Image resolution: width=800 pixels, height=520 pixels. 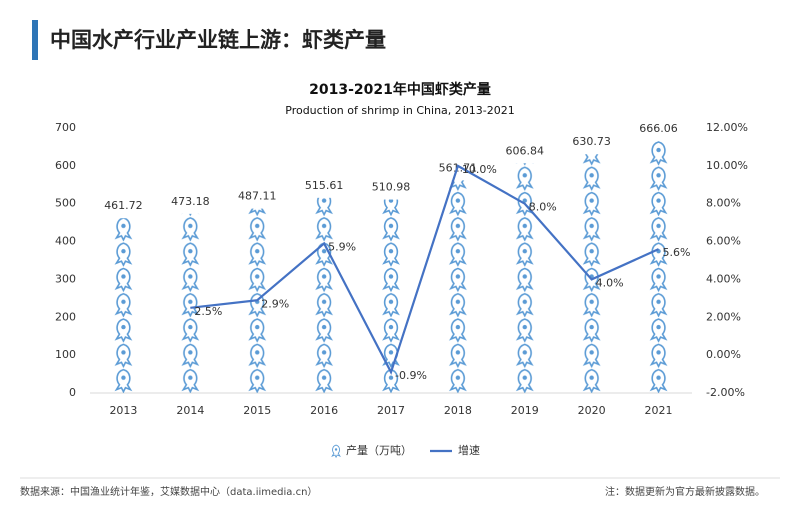 What do you see at coordinates (723, 278) in the screenshot?
I see `y2-tick-label: 4.00%` at bounding box center [723, 278].